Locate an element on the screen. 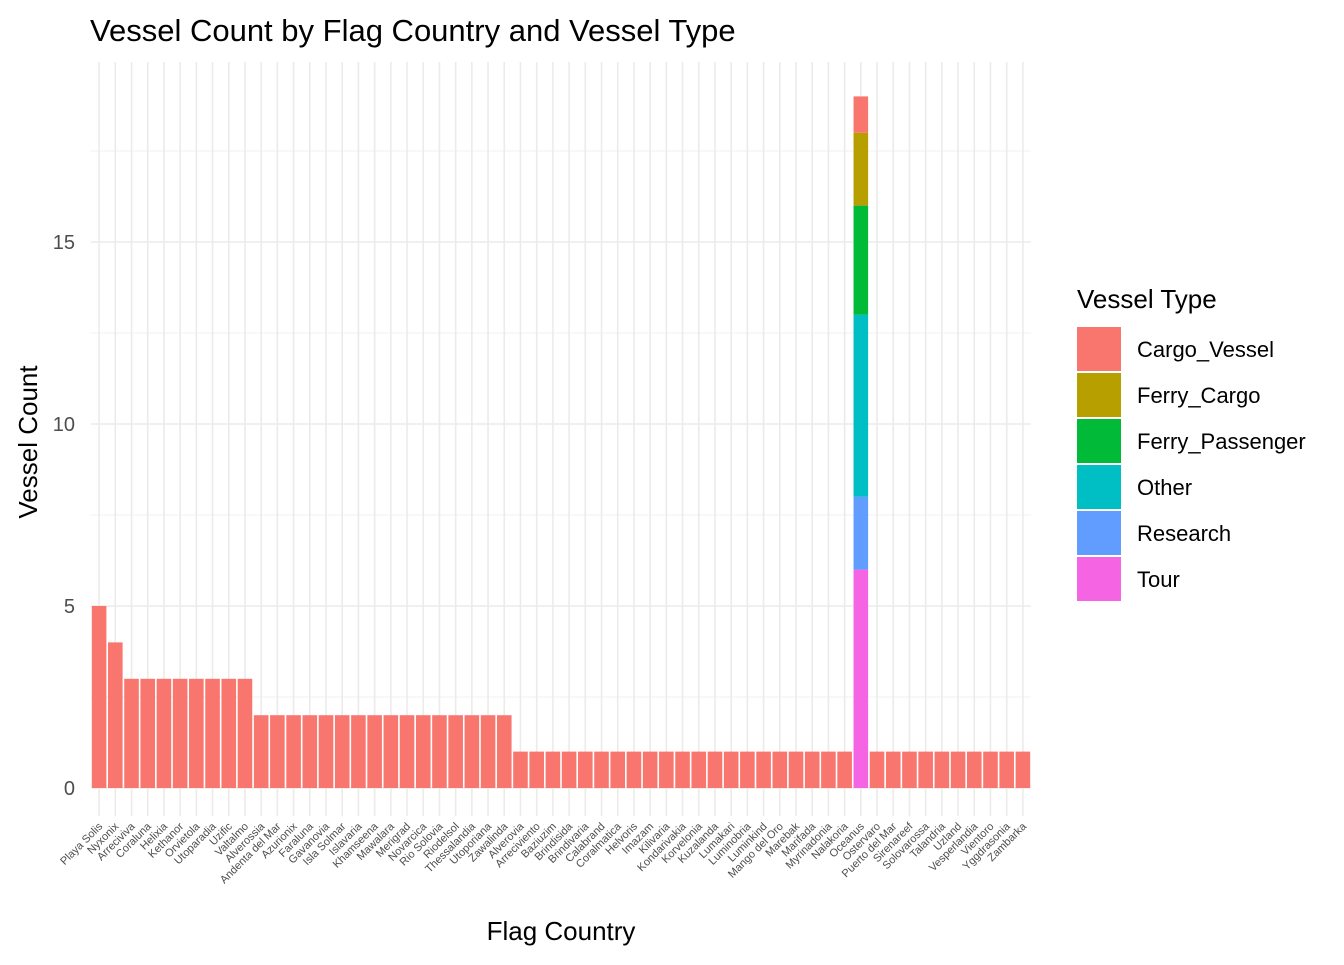 The width and height of the screenshot is (1344, 965). y-tick-label: 15 is located at coordinates (64, 243).